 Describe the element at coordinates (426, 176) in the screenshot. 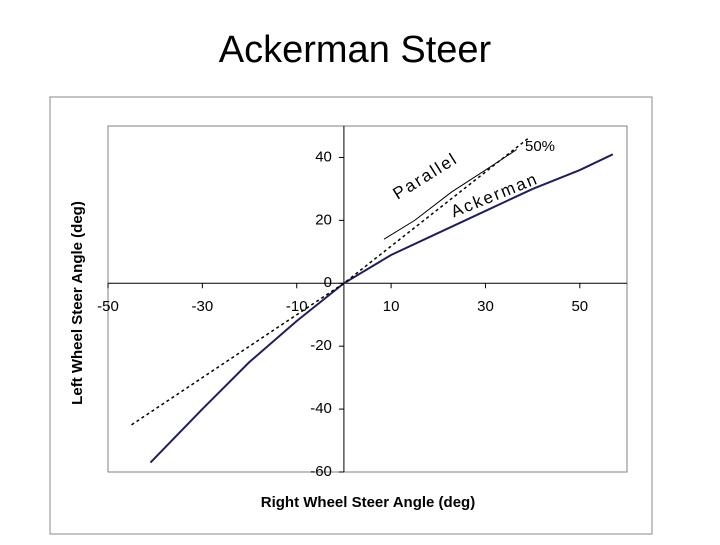

I see `series-label: Parallel` at that location.